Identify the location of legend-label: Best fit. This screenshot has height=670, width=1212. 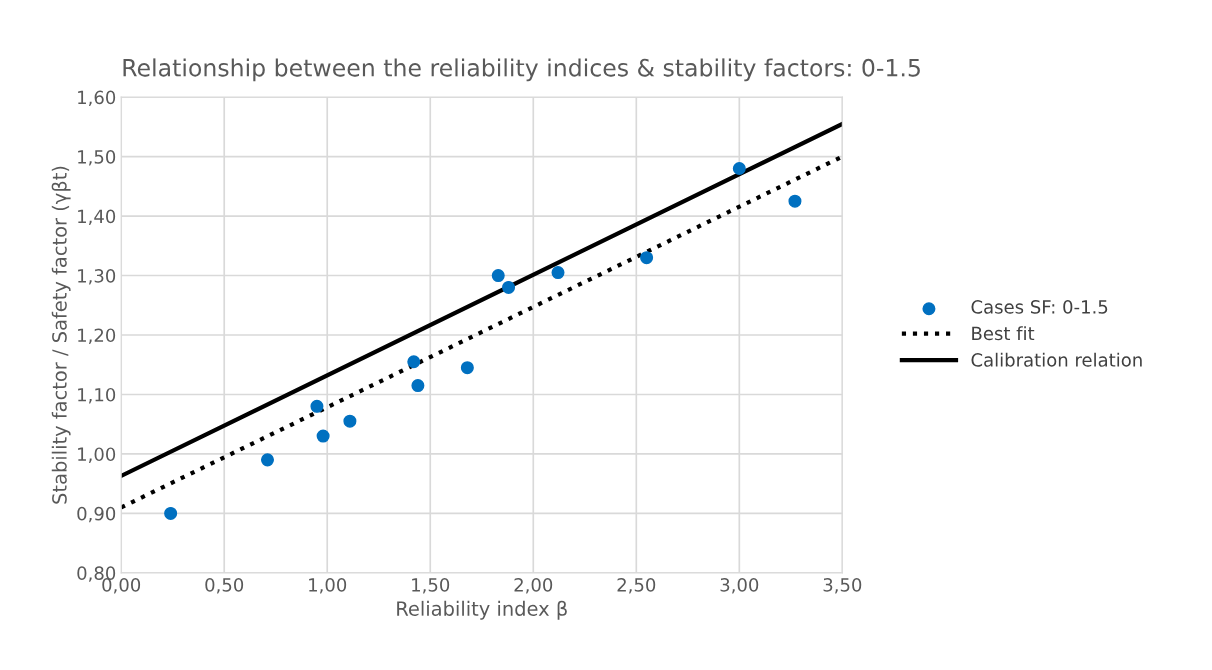
(1003, 333).